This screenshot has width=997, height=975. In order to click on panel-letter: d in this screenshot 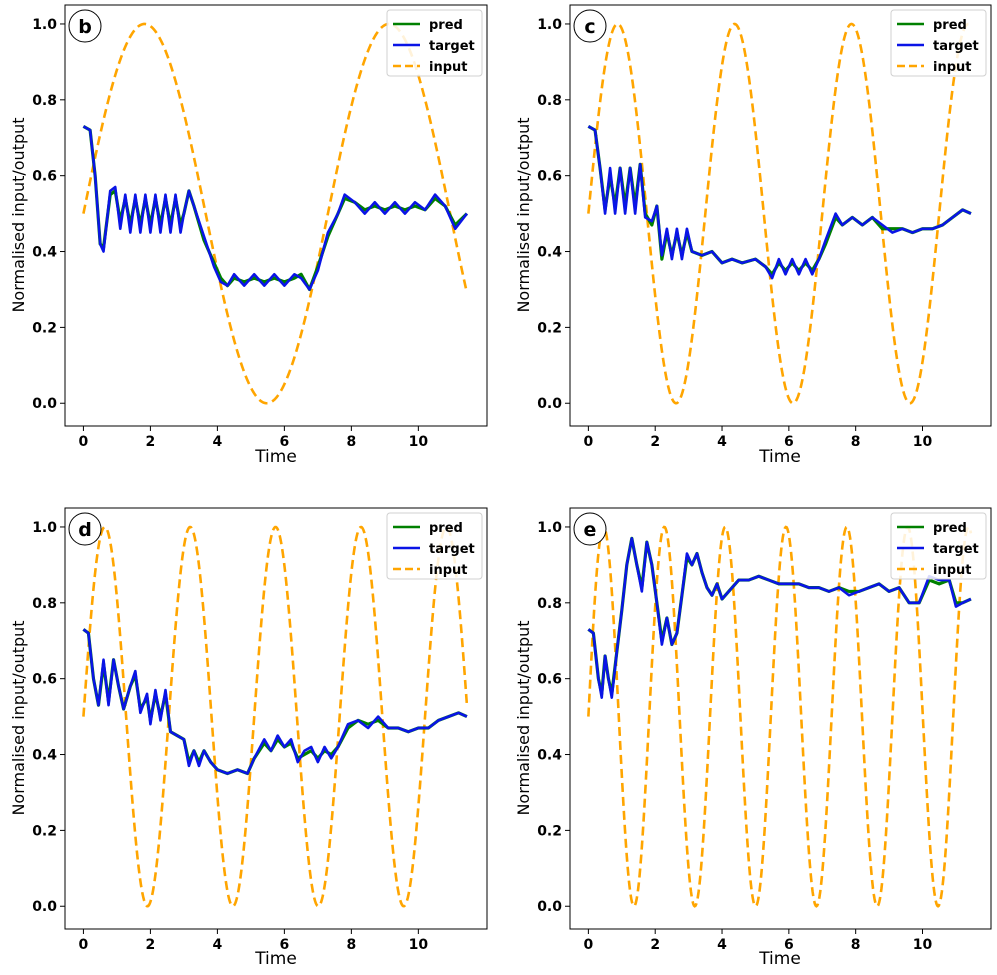, I will do `click(85, 530)`.